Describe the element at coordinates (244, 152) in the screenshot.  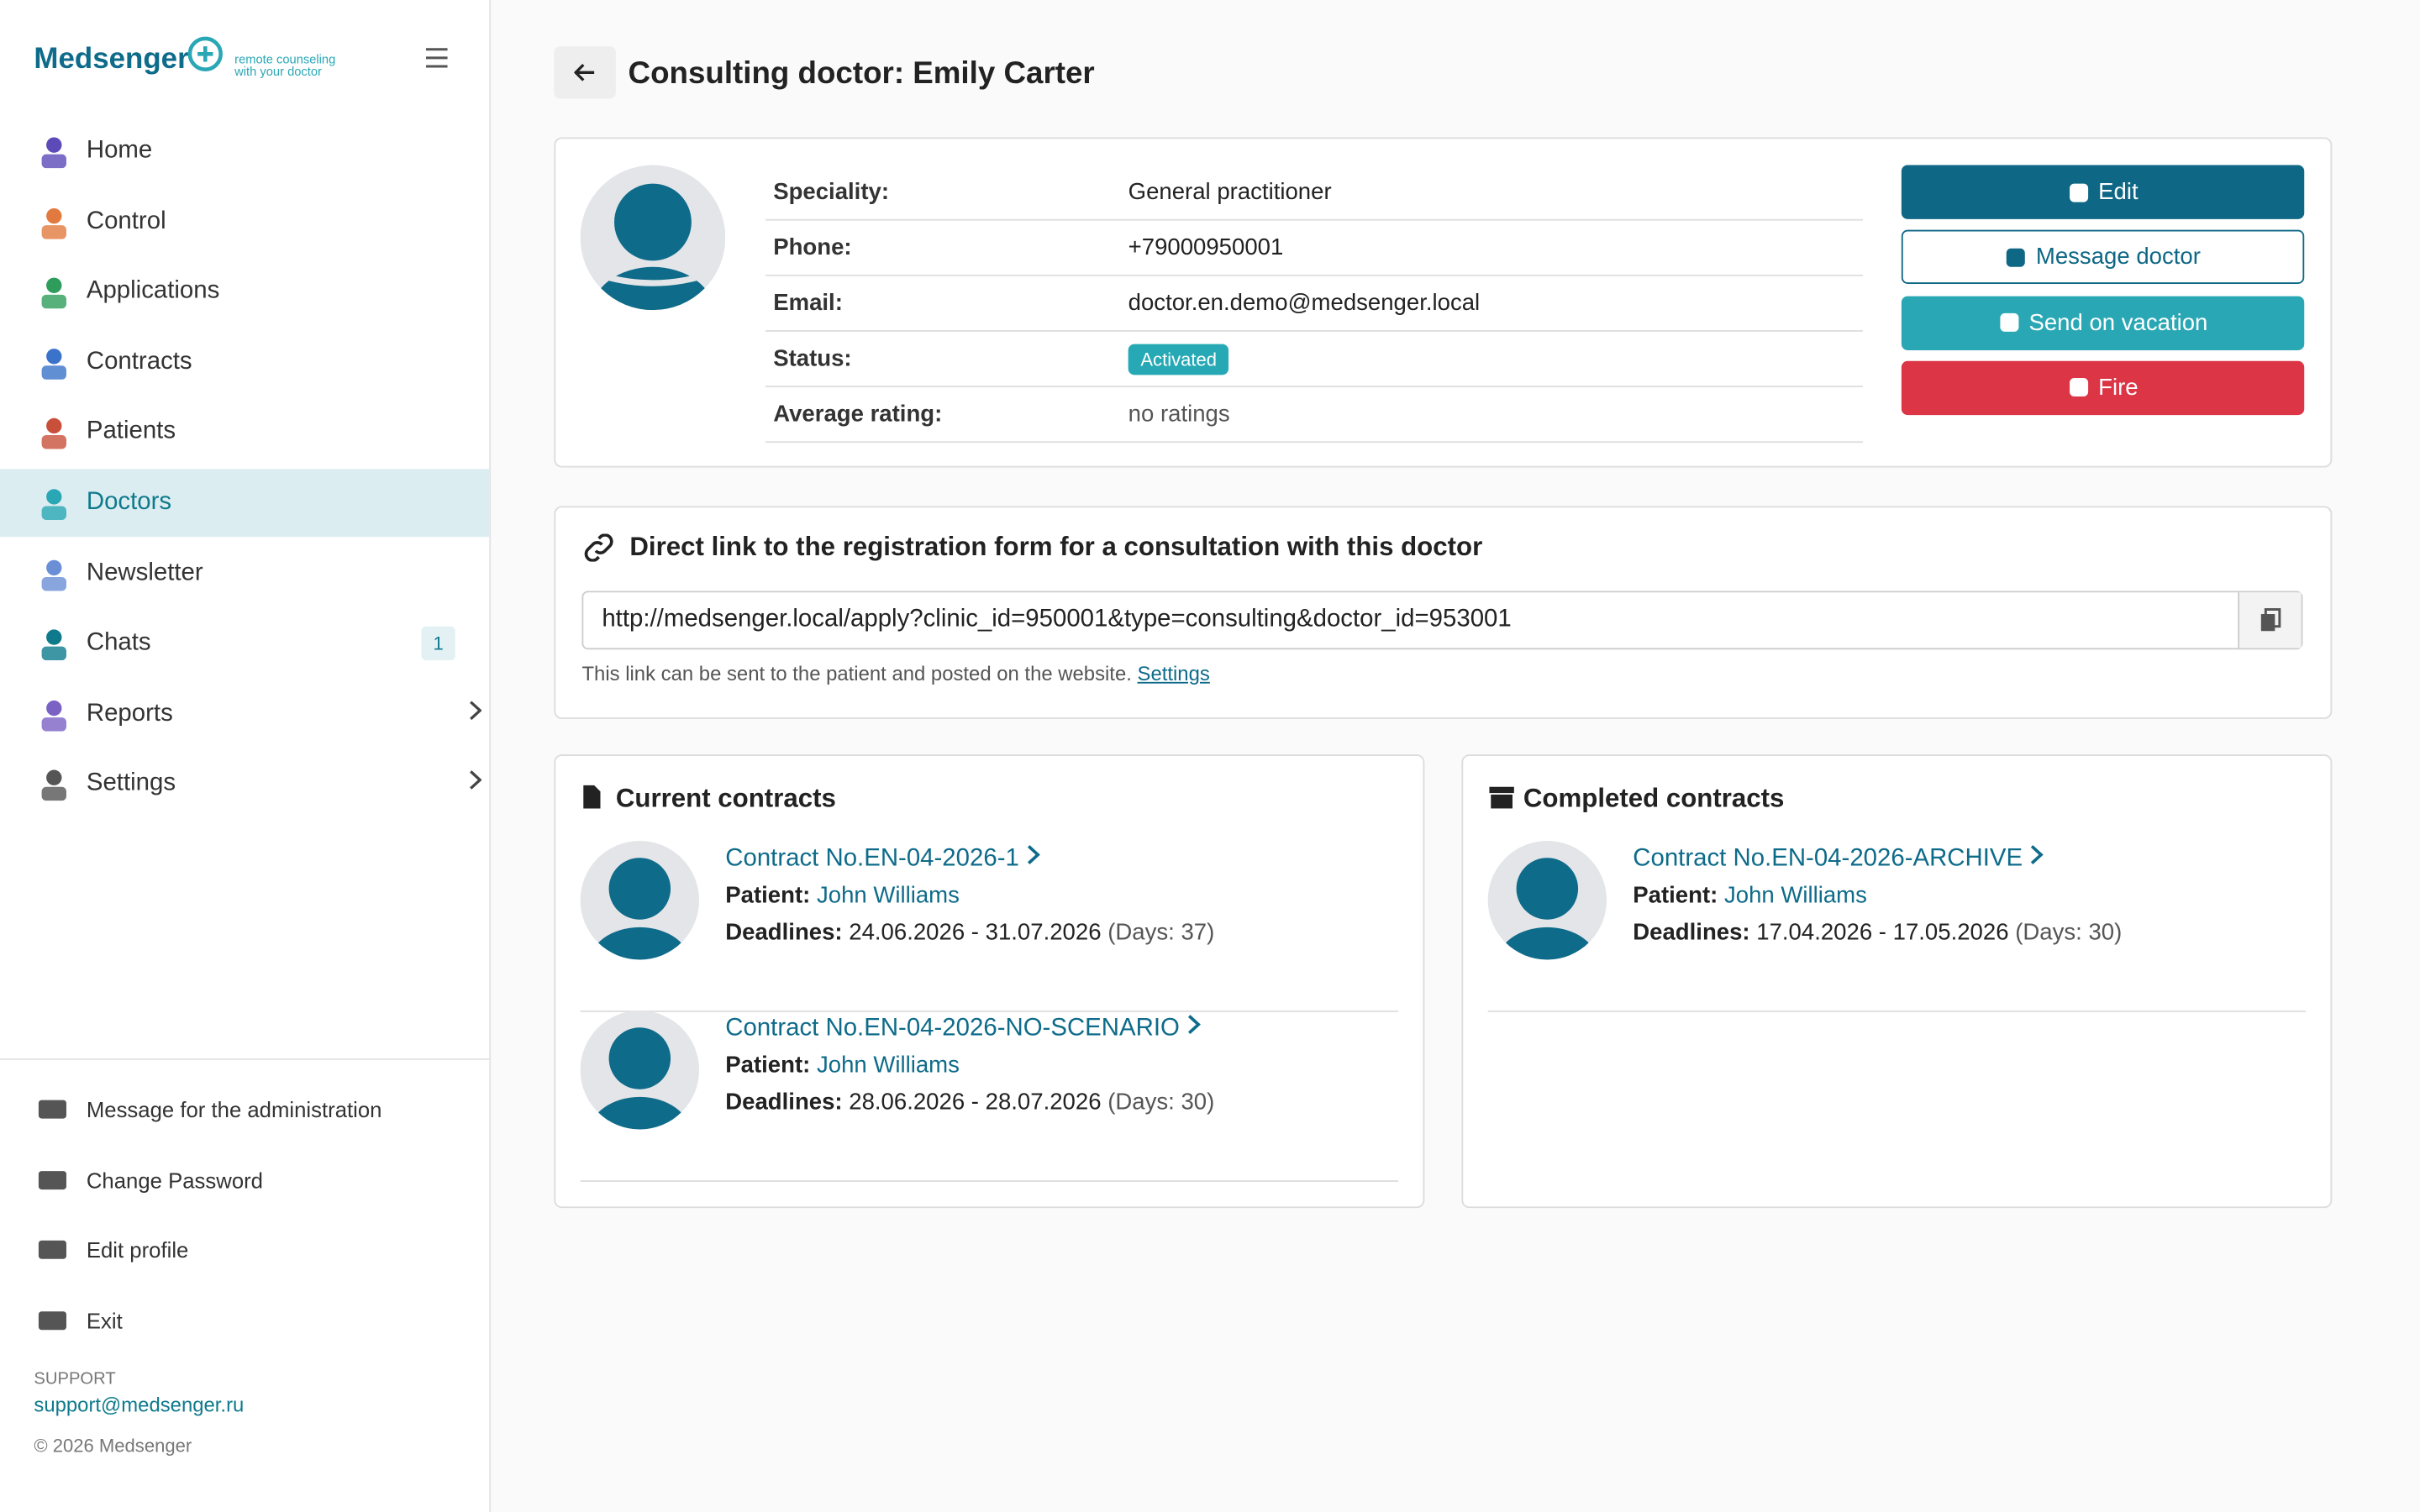
I see `menu-item: Home` at that location.